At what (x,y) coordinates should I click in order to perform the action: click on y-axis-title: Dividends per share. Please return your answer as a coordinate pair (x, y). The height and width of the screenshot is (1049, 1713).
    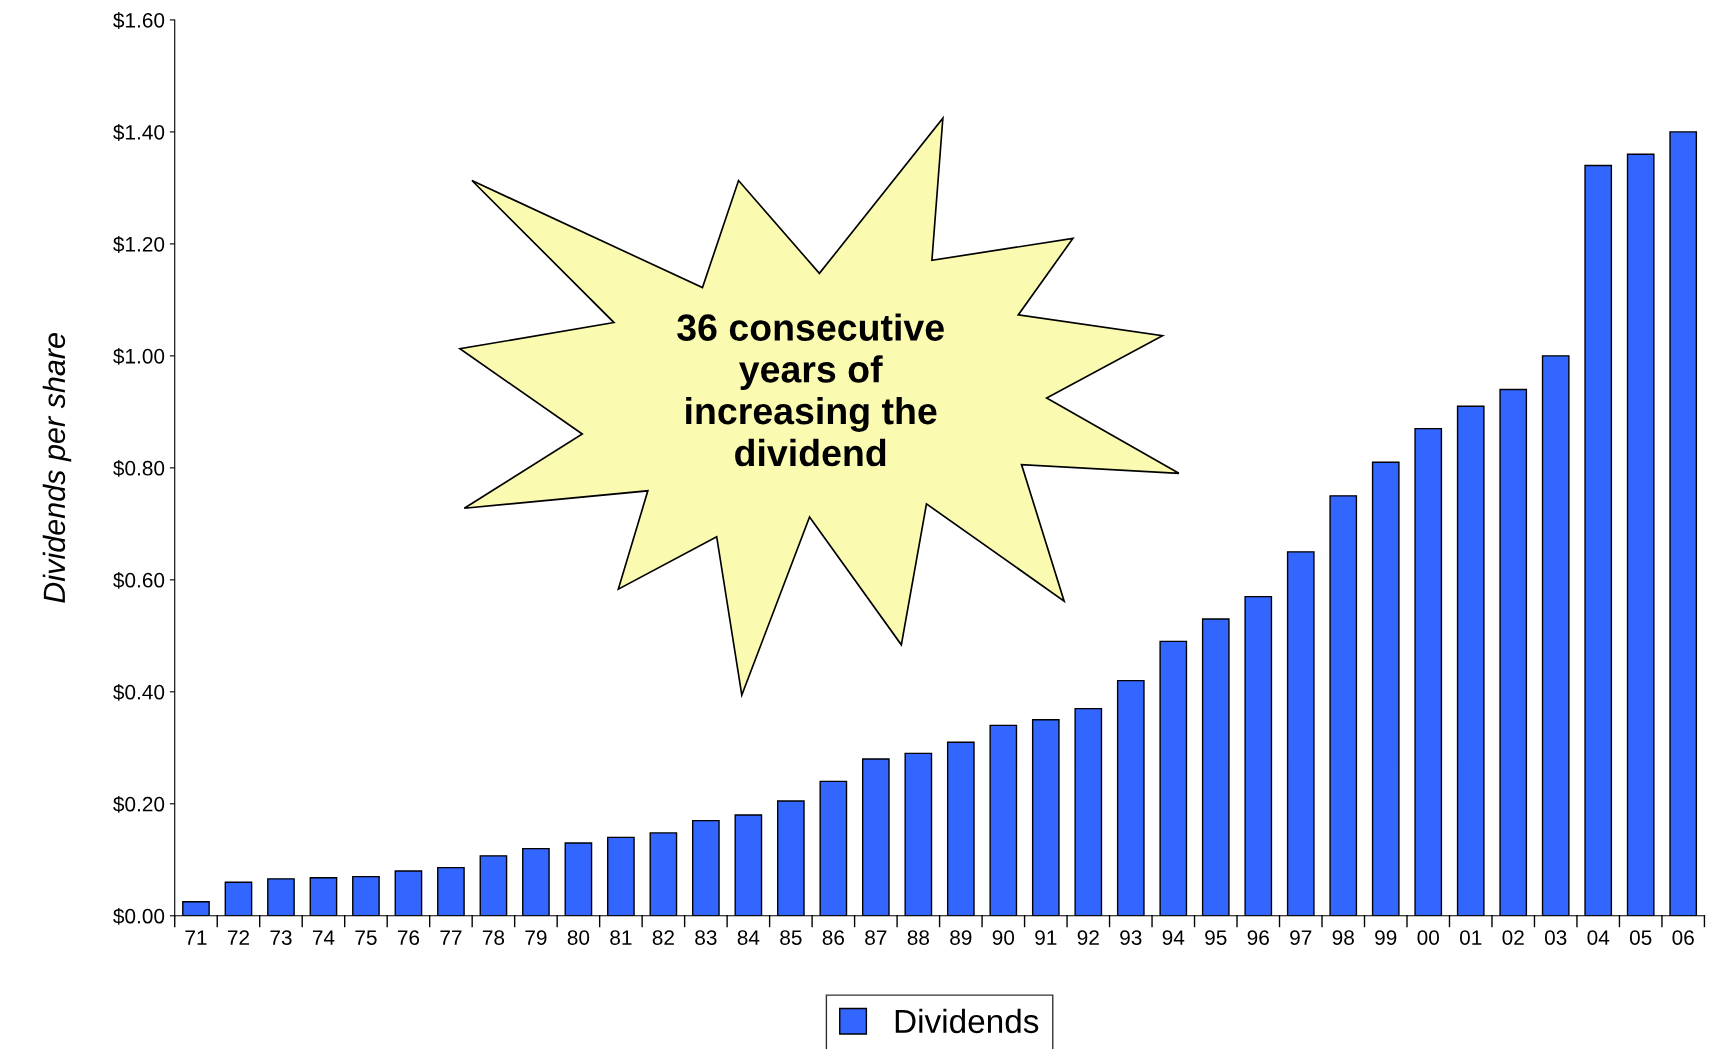
    Looking at the image, I should click on (57, 468).